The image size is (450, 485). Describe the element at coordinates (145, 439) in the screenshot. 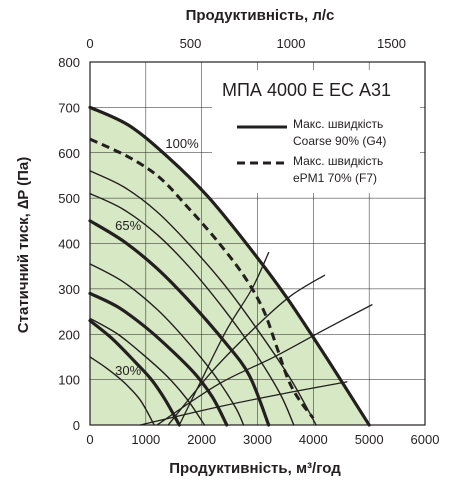

I see `x-tick-label: 1000` at that location.